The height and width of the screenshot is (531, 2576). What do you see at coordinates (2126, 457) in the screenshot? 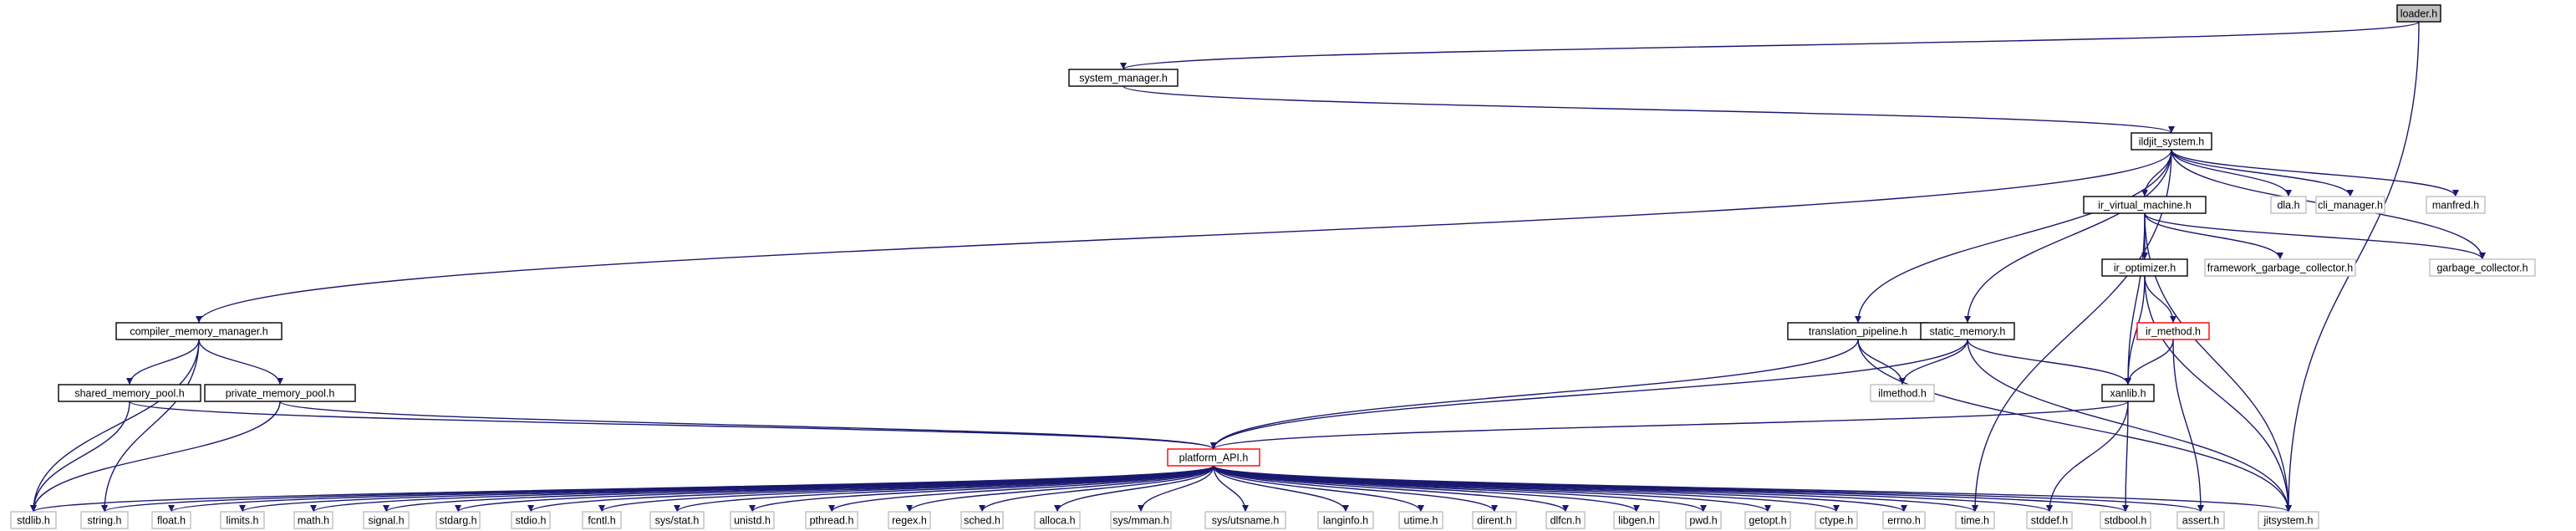
I see `edge-xanlib-h-to-stdbool-h` at bounding box center [2126, 457].